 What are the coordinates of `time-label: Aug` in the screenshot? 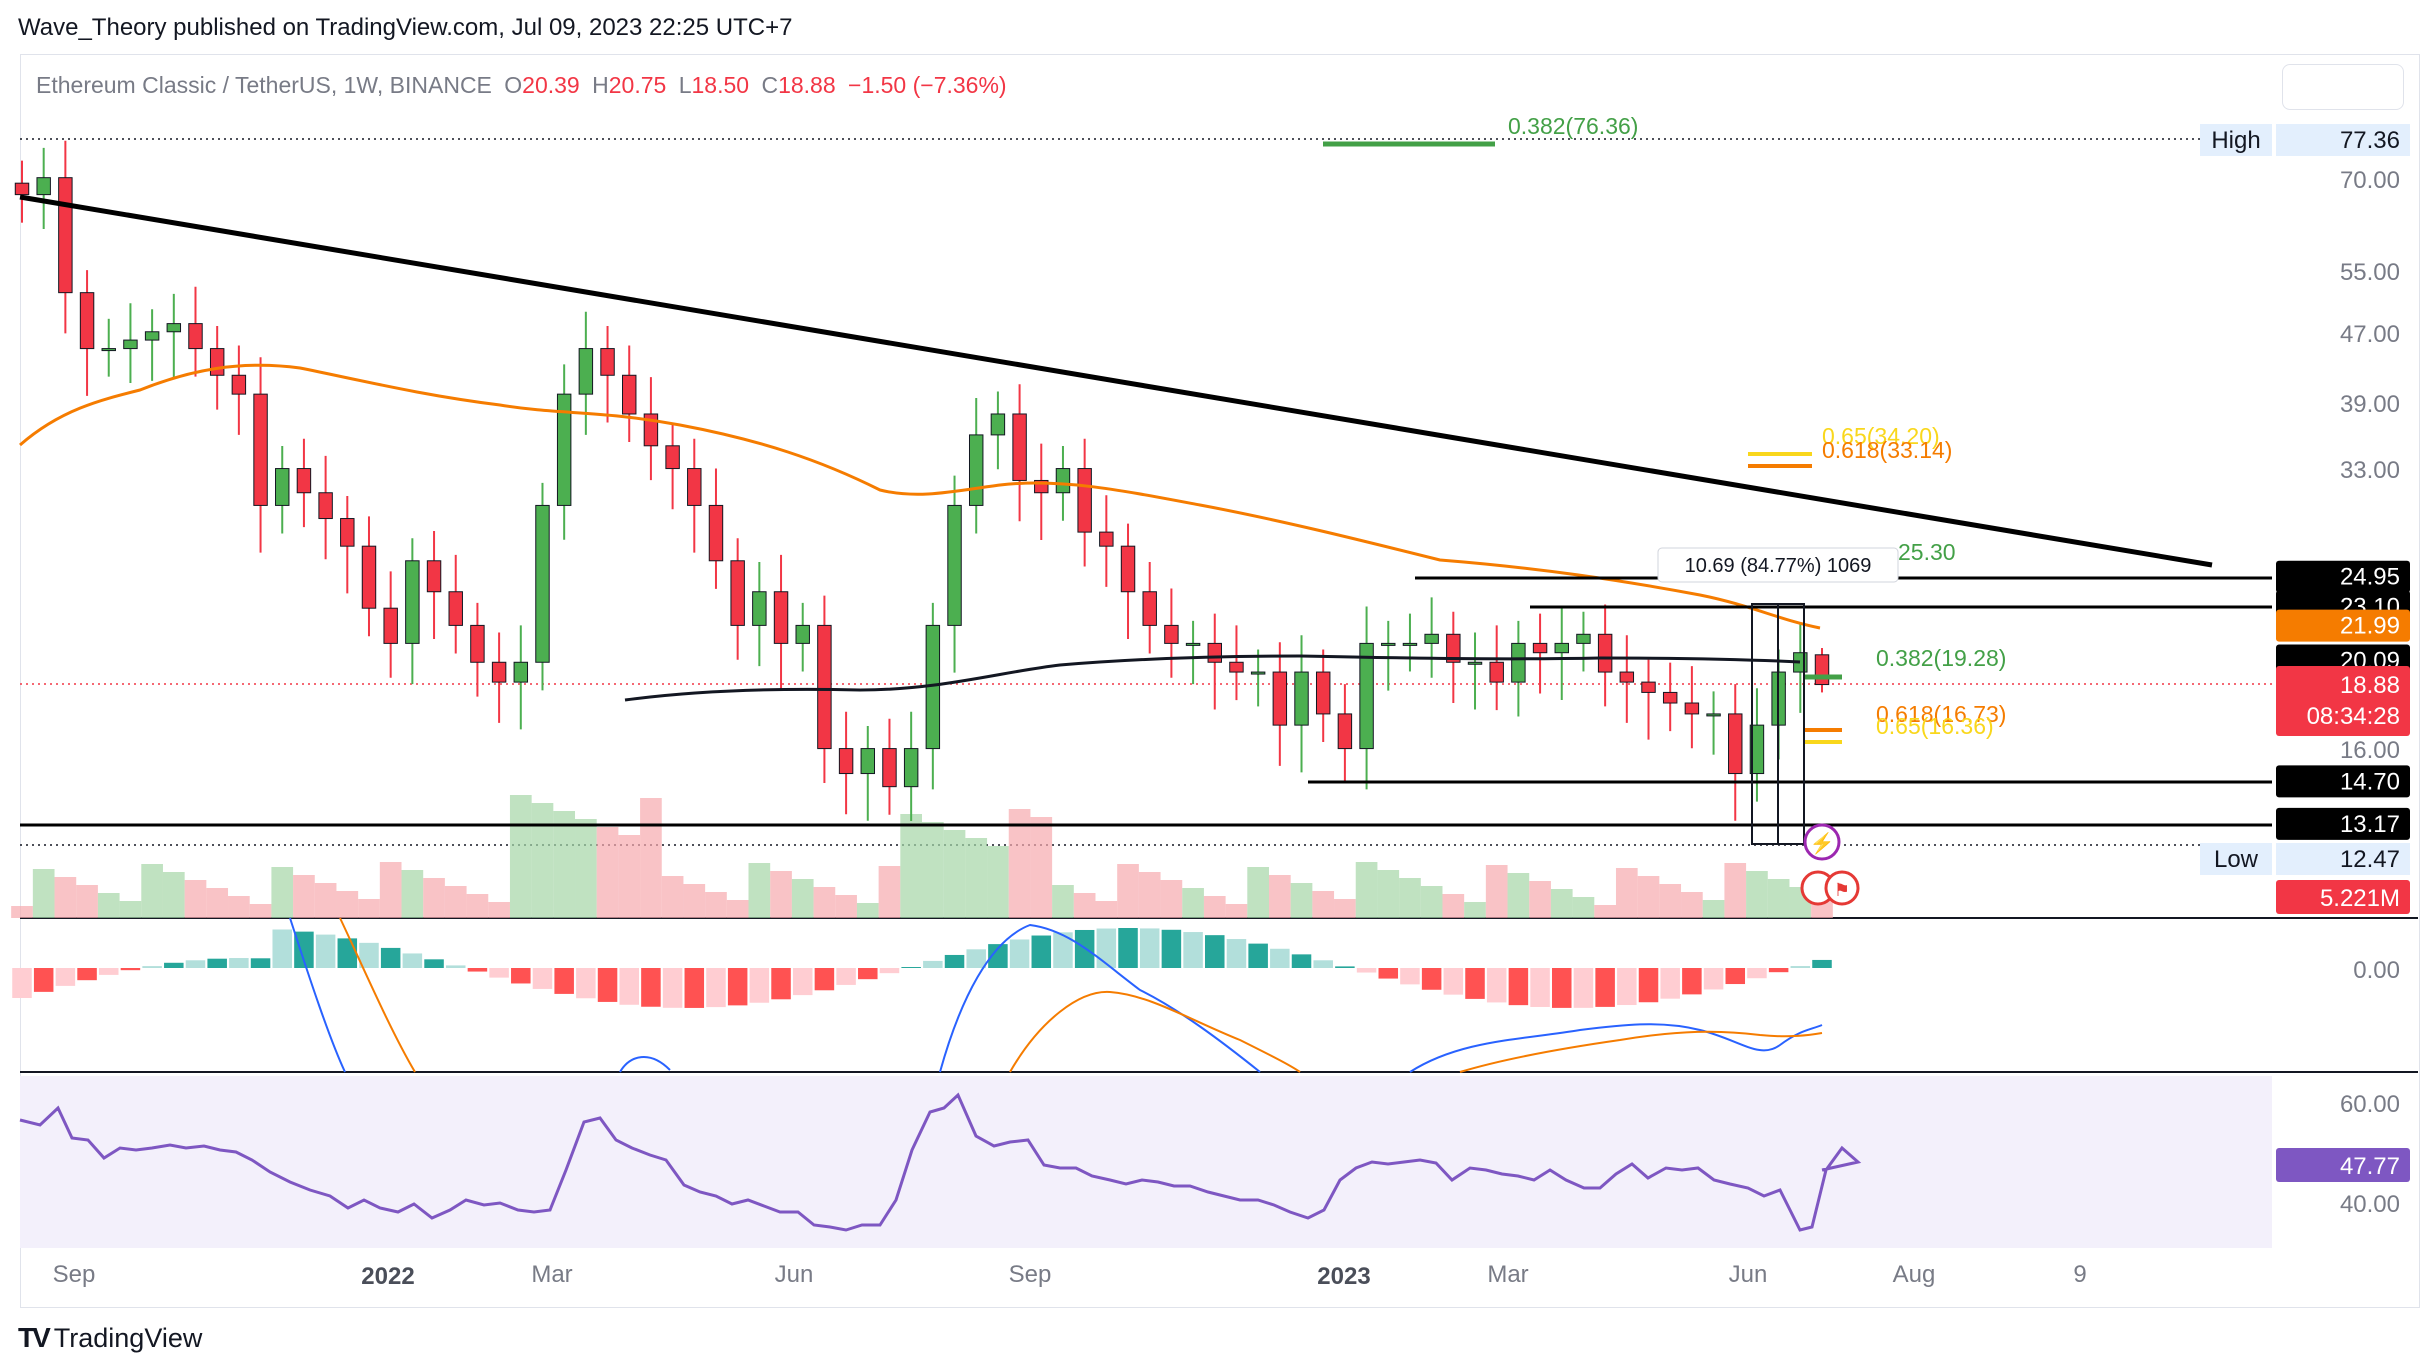 It's located at (1914, 1274).